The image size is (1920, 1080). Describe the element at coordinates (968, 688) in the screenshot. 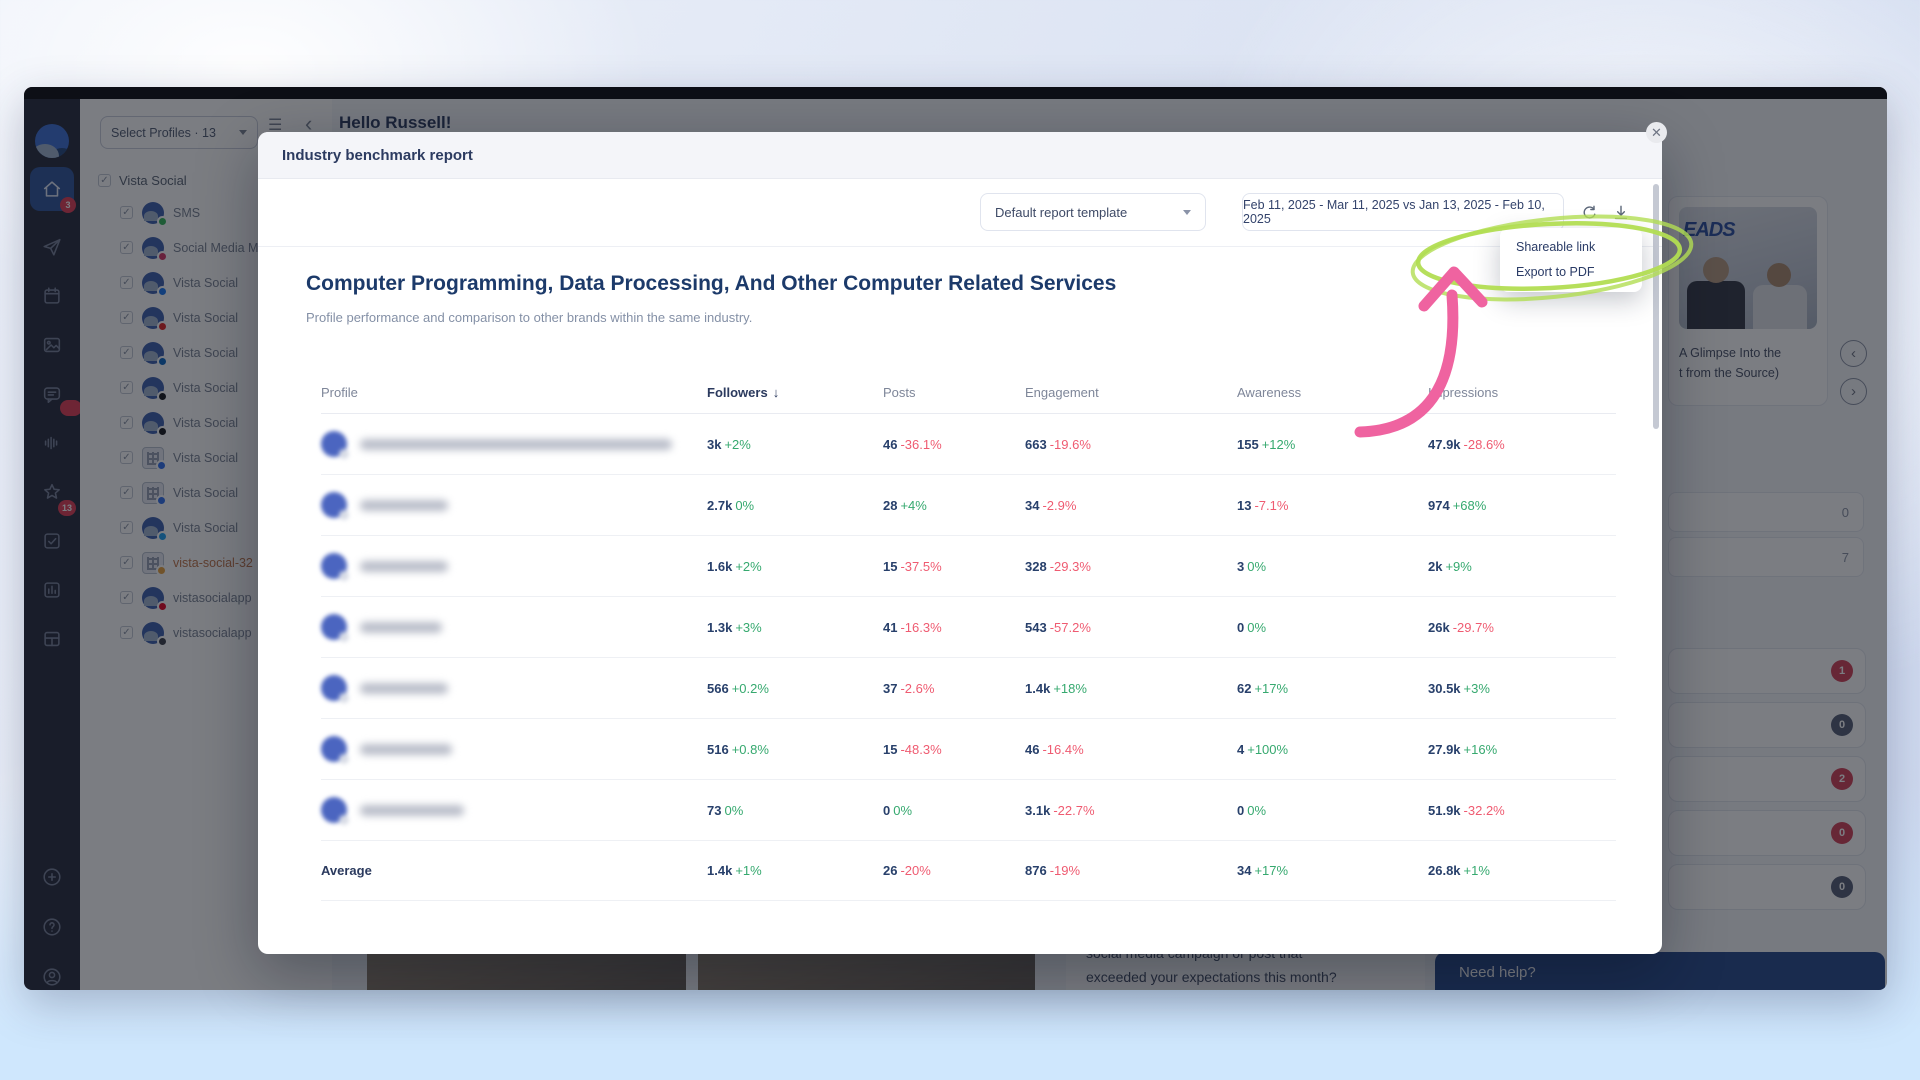

I see `table-row: 566 +0.2% 37 -2.6% 1.4k +18% 62 +17% 30.5k +3%` at that location.